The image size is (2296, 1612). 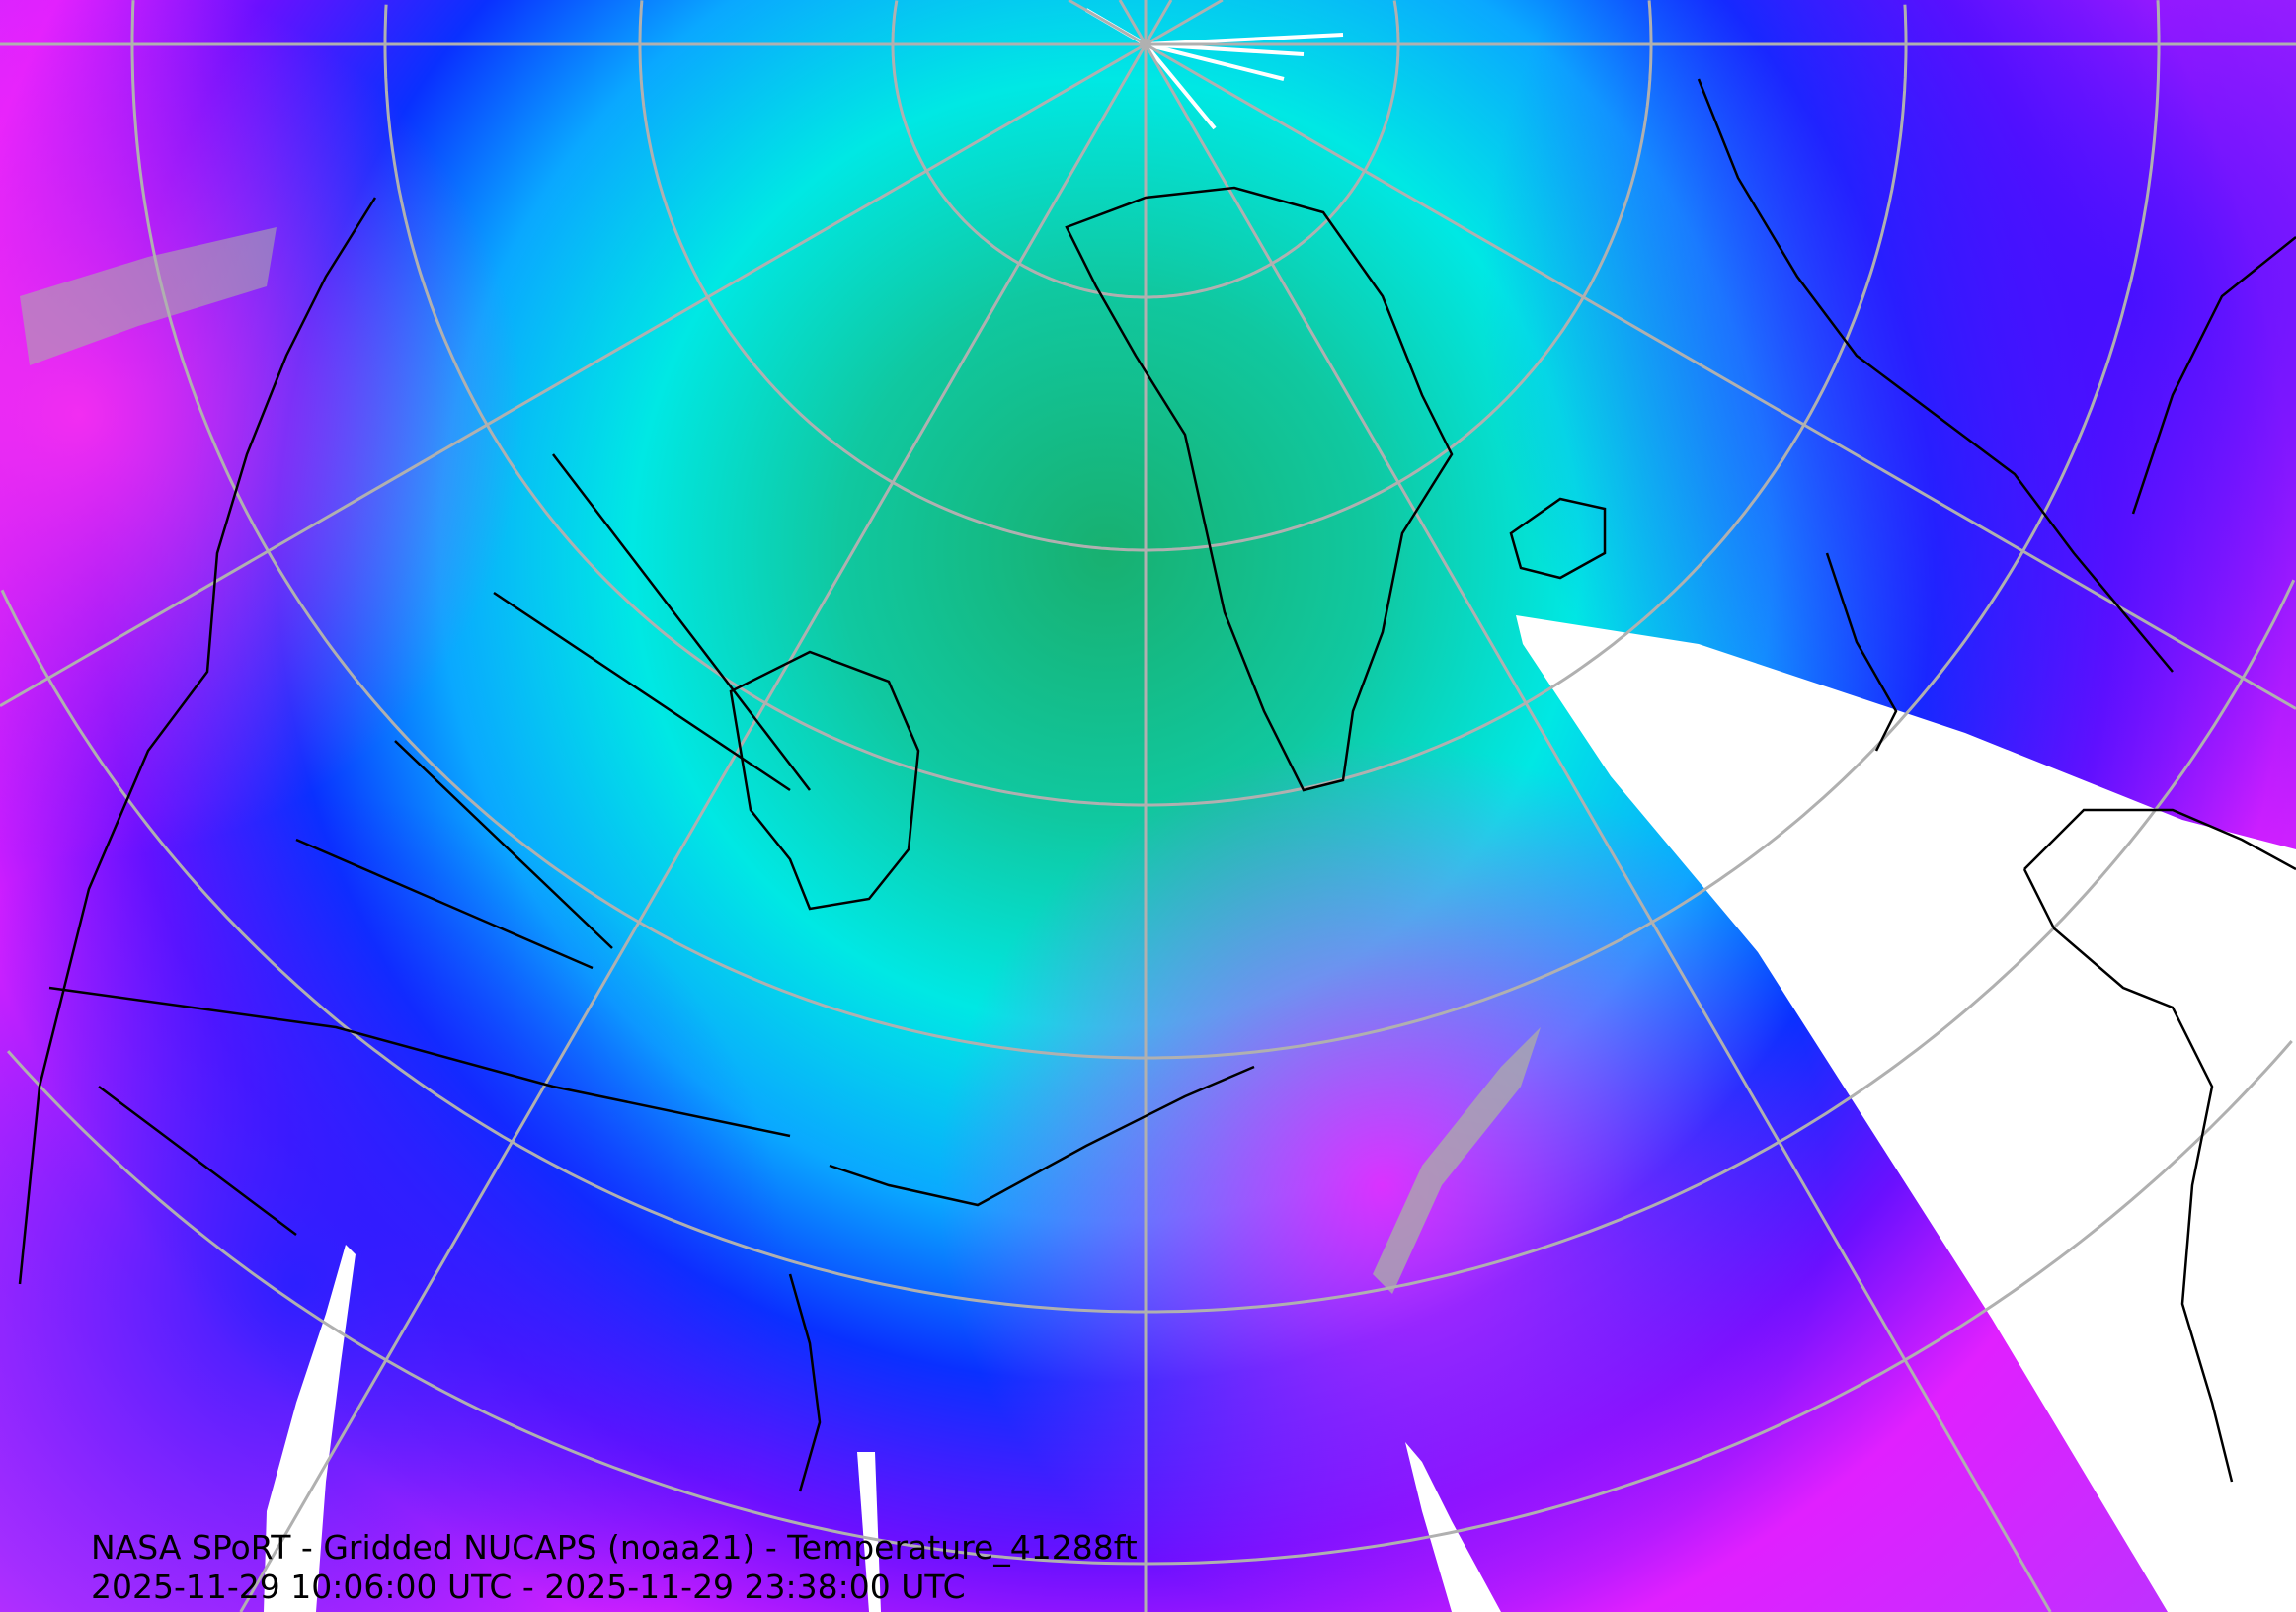 What do you see at coordinates (1997, 415) in the screenshot?
I see `europe-coast` at bounding box center [1997, 415].